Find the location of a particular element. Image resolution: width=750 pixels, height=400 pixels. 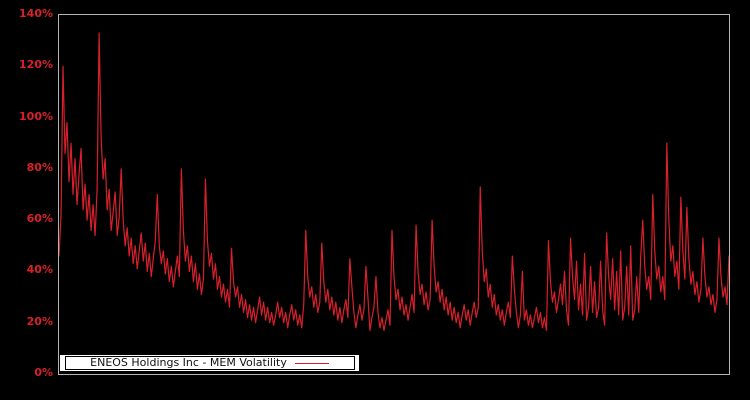

legend: ENEOS Holdings Inc - MEM Volatility is located at coordinates (209, 363).